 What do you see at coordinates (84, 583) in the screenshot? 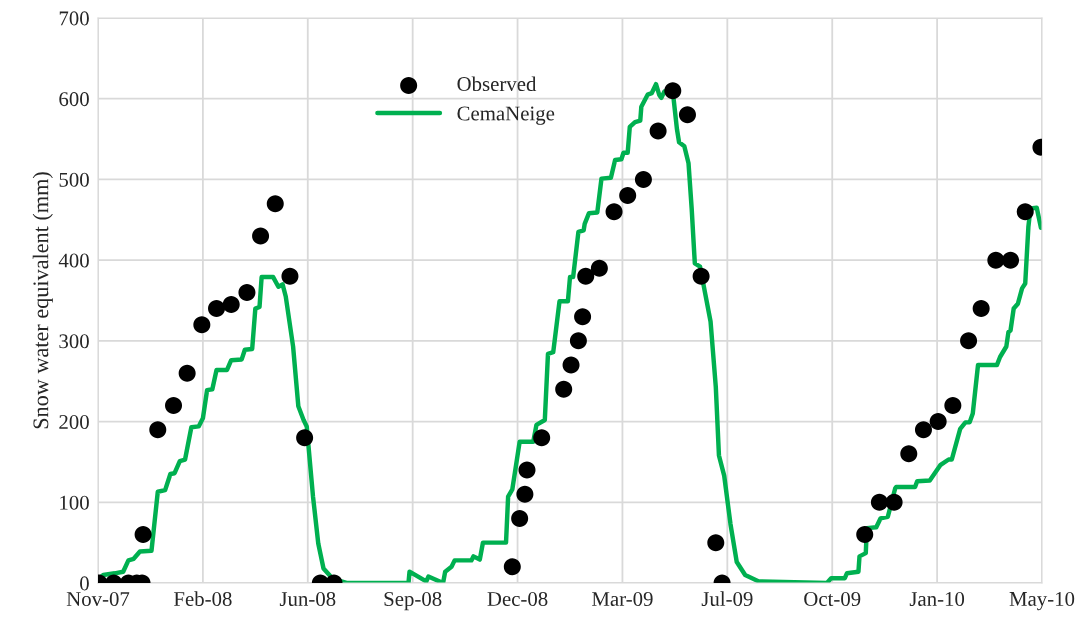
I see `y-tick-label: 0` at bounding box center [84, 583].